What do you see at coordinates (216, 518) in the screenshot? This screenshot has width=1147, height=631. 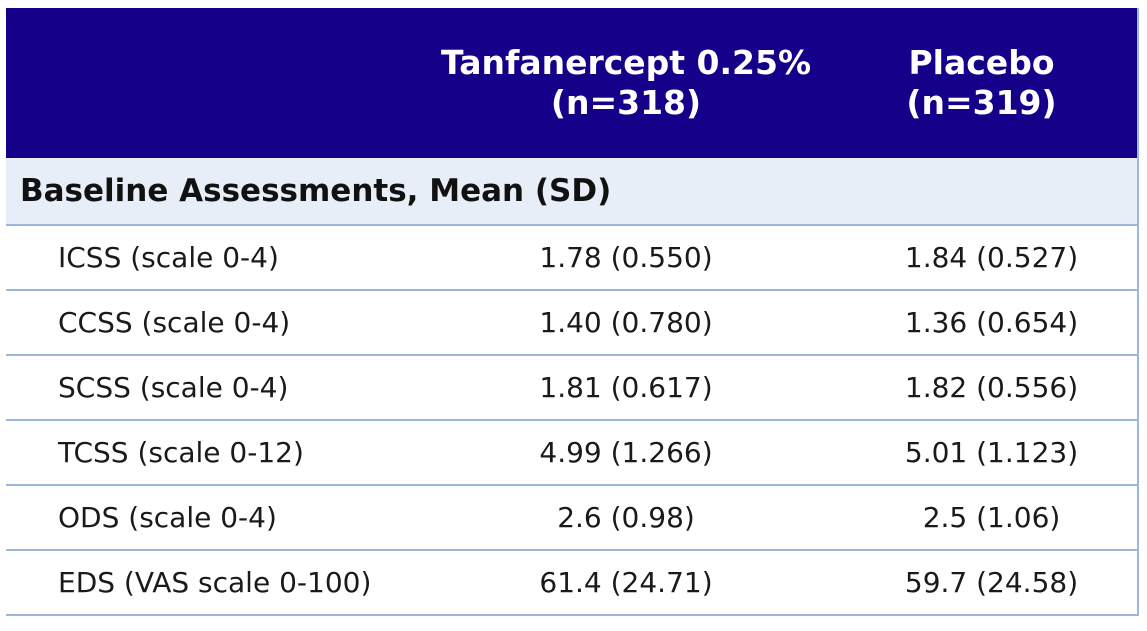 I see `row-label: ODS (scale 0-4)` at bounding box center [216, 518].